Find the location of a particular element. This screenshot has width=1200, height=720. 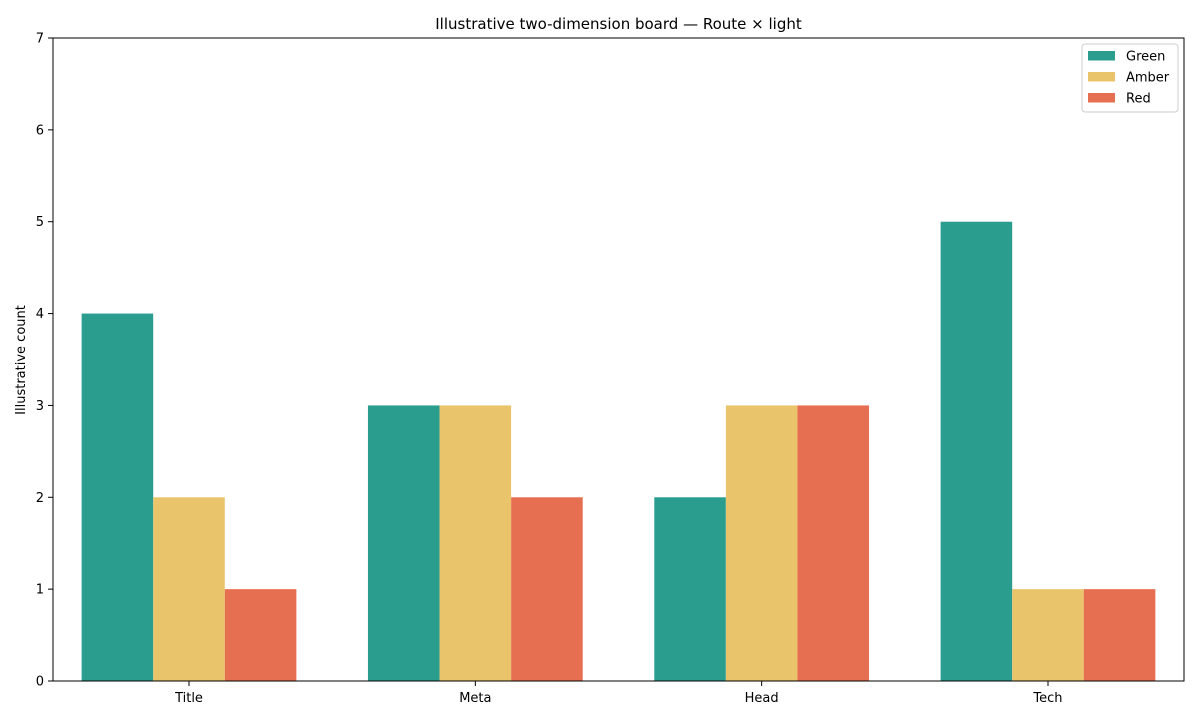

y-tick-label: 2 is located at coordinates (40, 498).